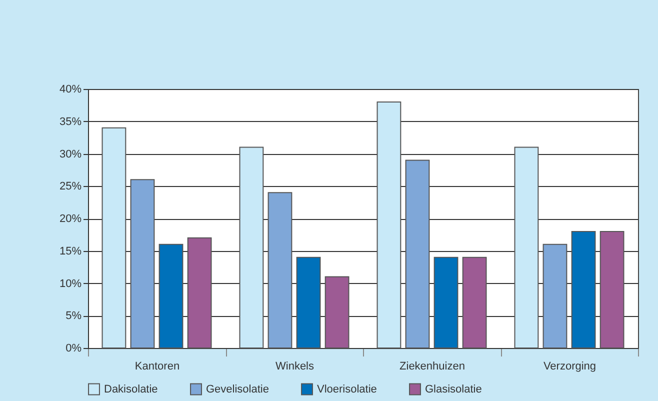  What do you see at coordinates (432, 366) in the screenshot?
I see `x-tick-label: Ziekenhuizen` at bounding box center [432, 366].